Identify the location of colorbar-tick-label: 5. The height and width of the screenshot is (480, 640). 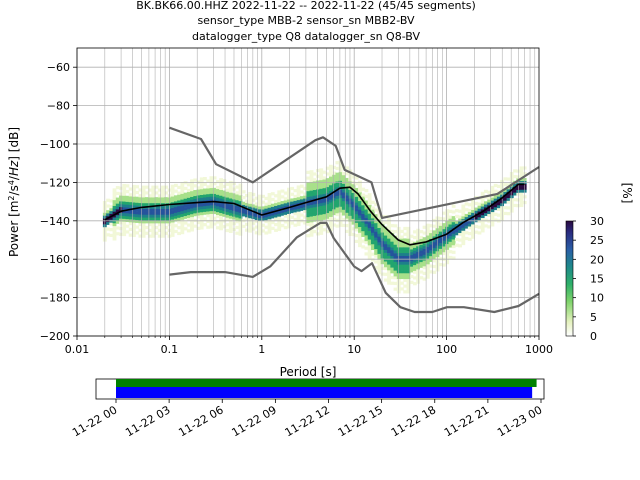
(593, 317).